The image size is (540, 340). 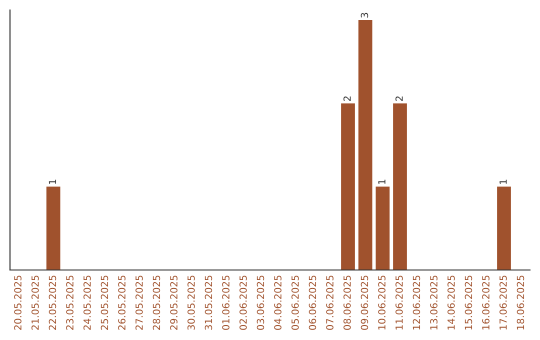 What do you see at coordinates (364, 15) in the screenshot?
I see `data-label: 3` at bounding box center [364, 15].